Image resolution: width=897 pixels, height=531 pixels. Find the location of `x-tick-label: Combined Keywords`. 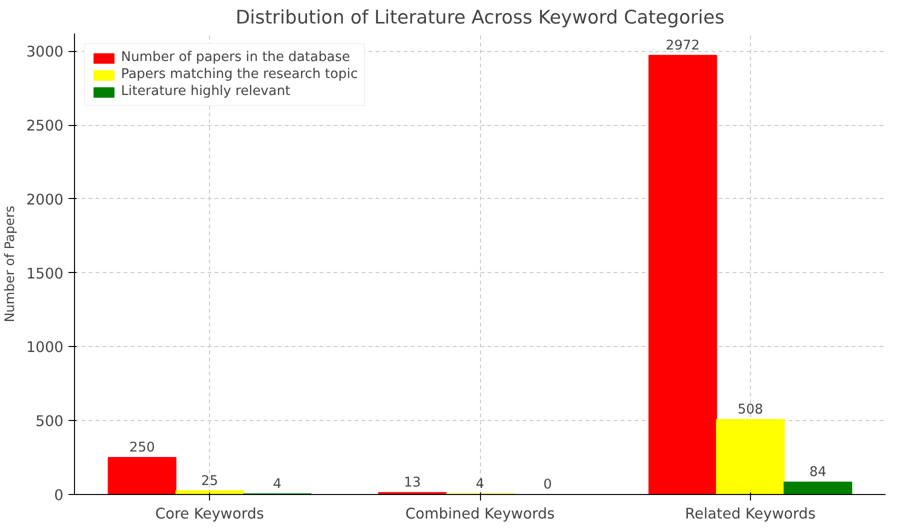

x-tick-label: Combined Keywords is located at coordinates (480, 514).